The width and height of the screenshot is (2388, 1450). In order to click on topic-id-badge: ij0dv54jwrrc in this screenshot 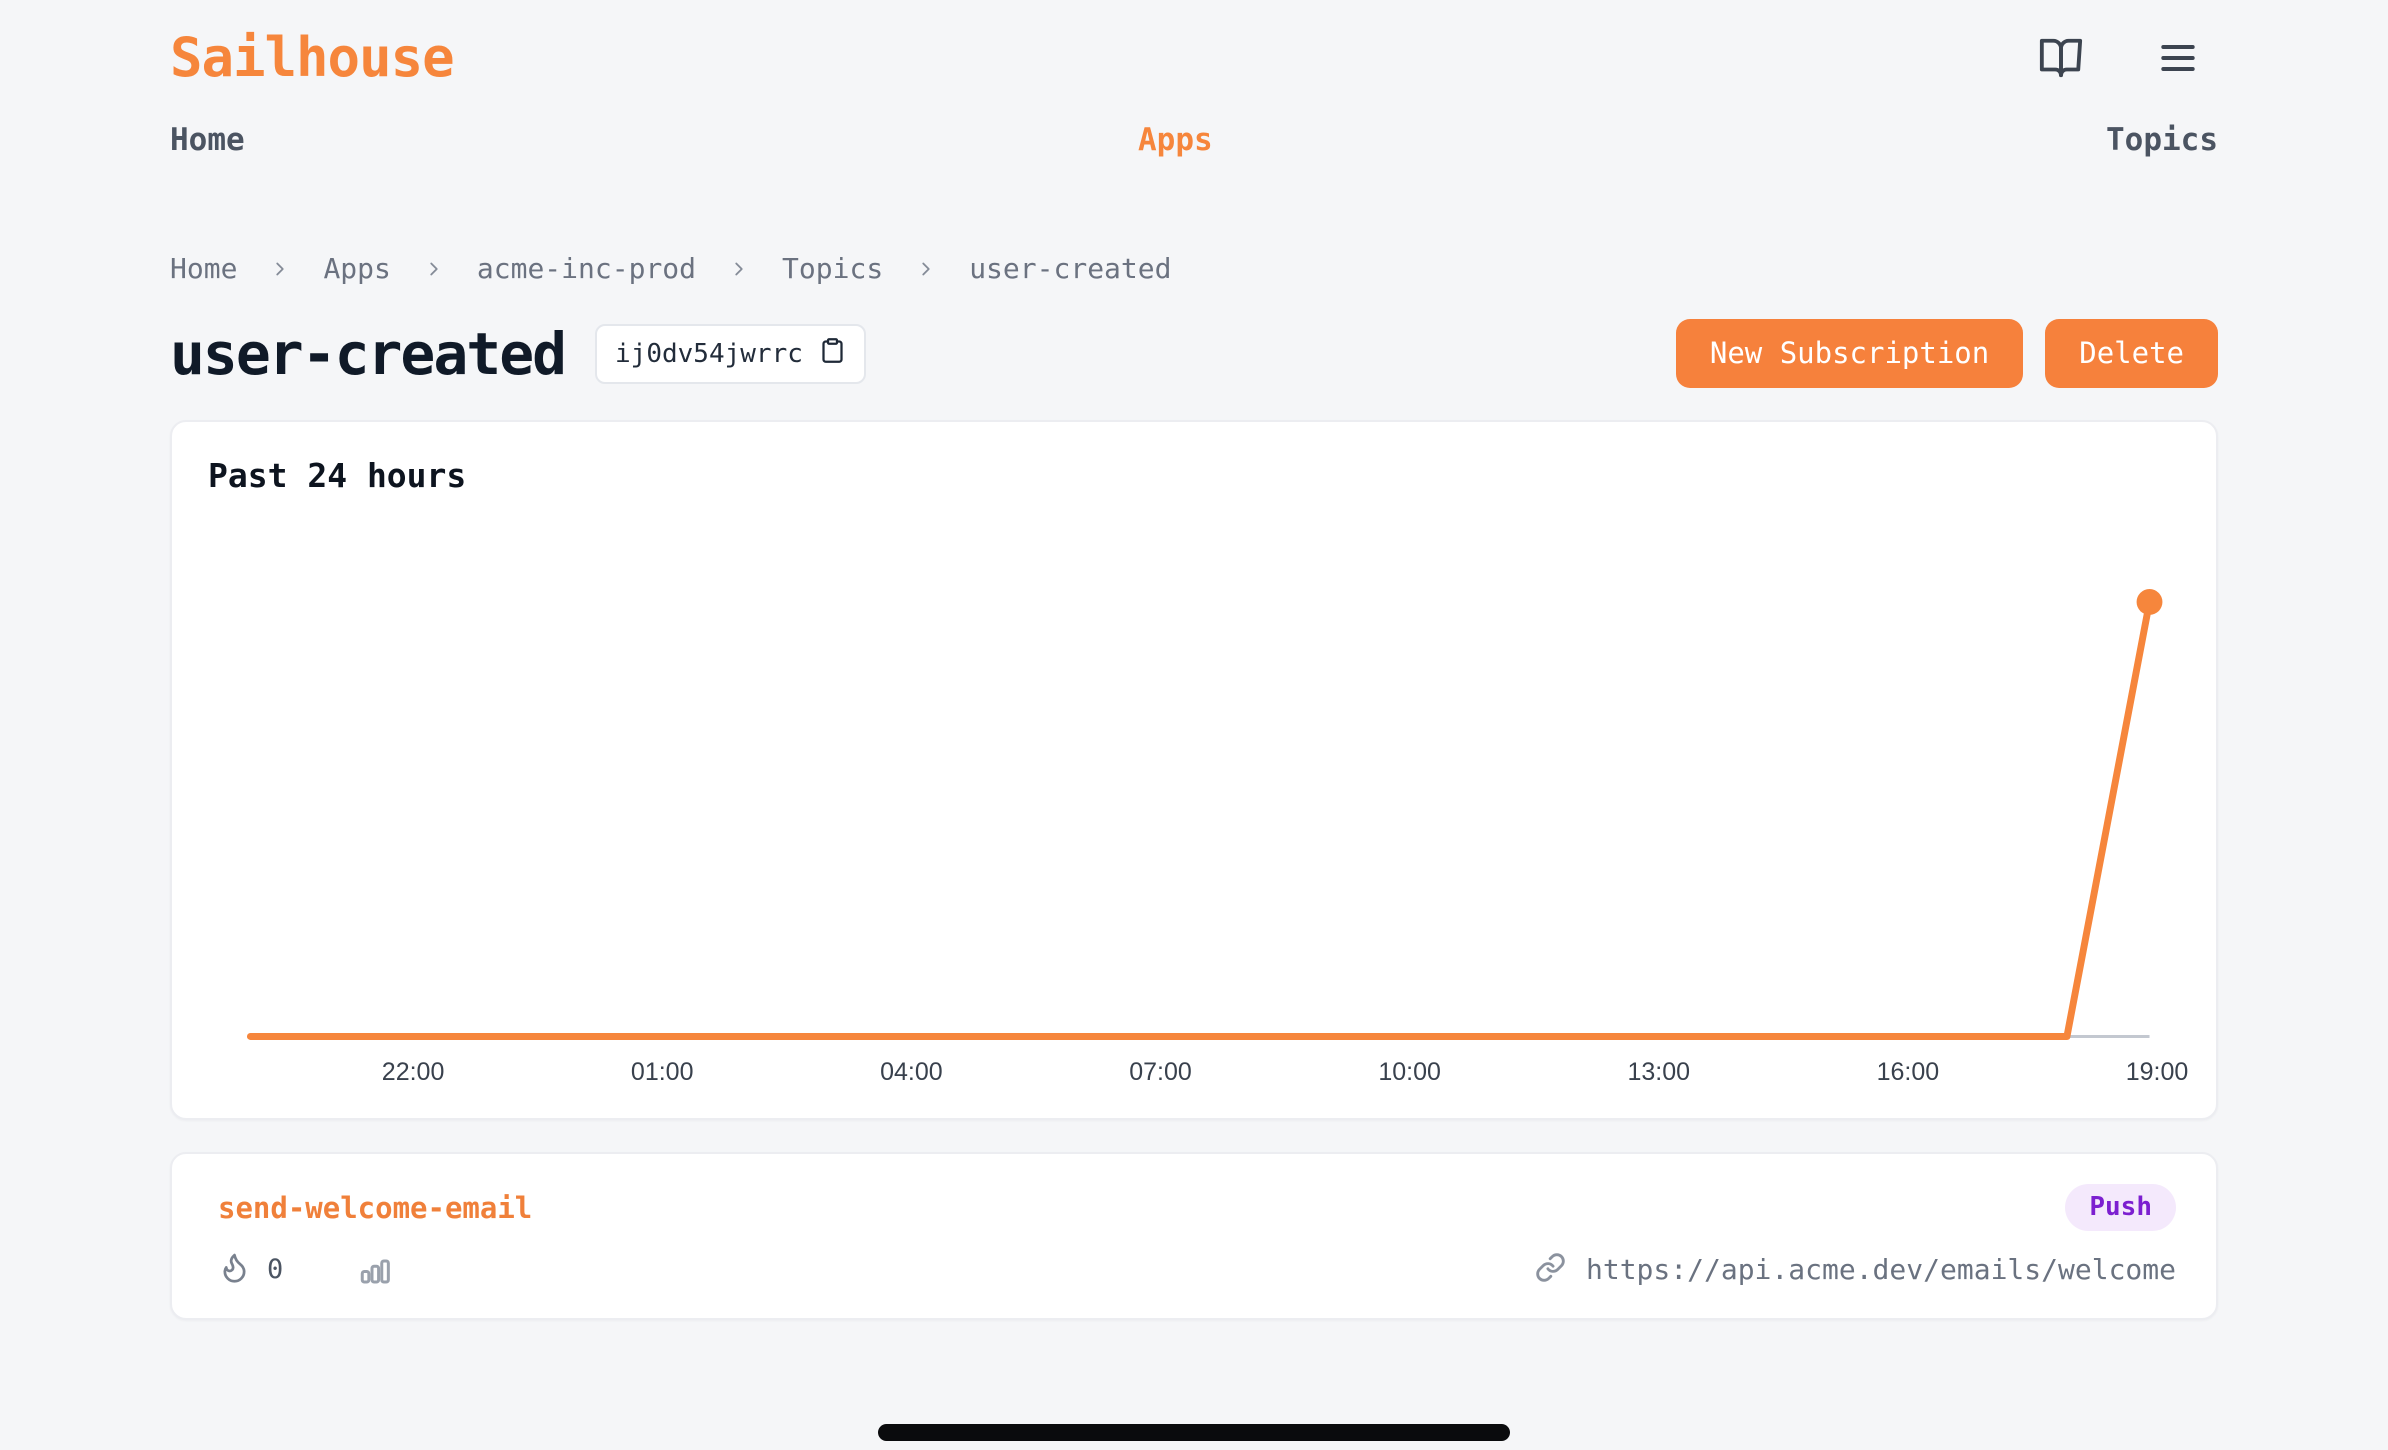, I will do `click(730, 353)`.